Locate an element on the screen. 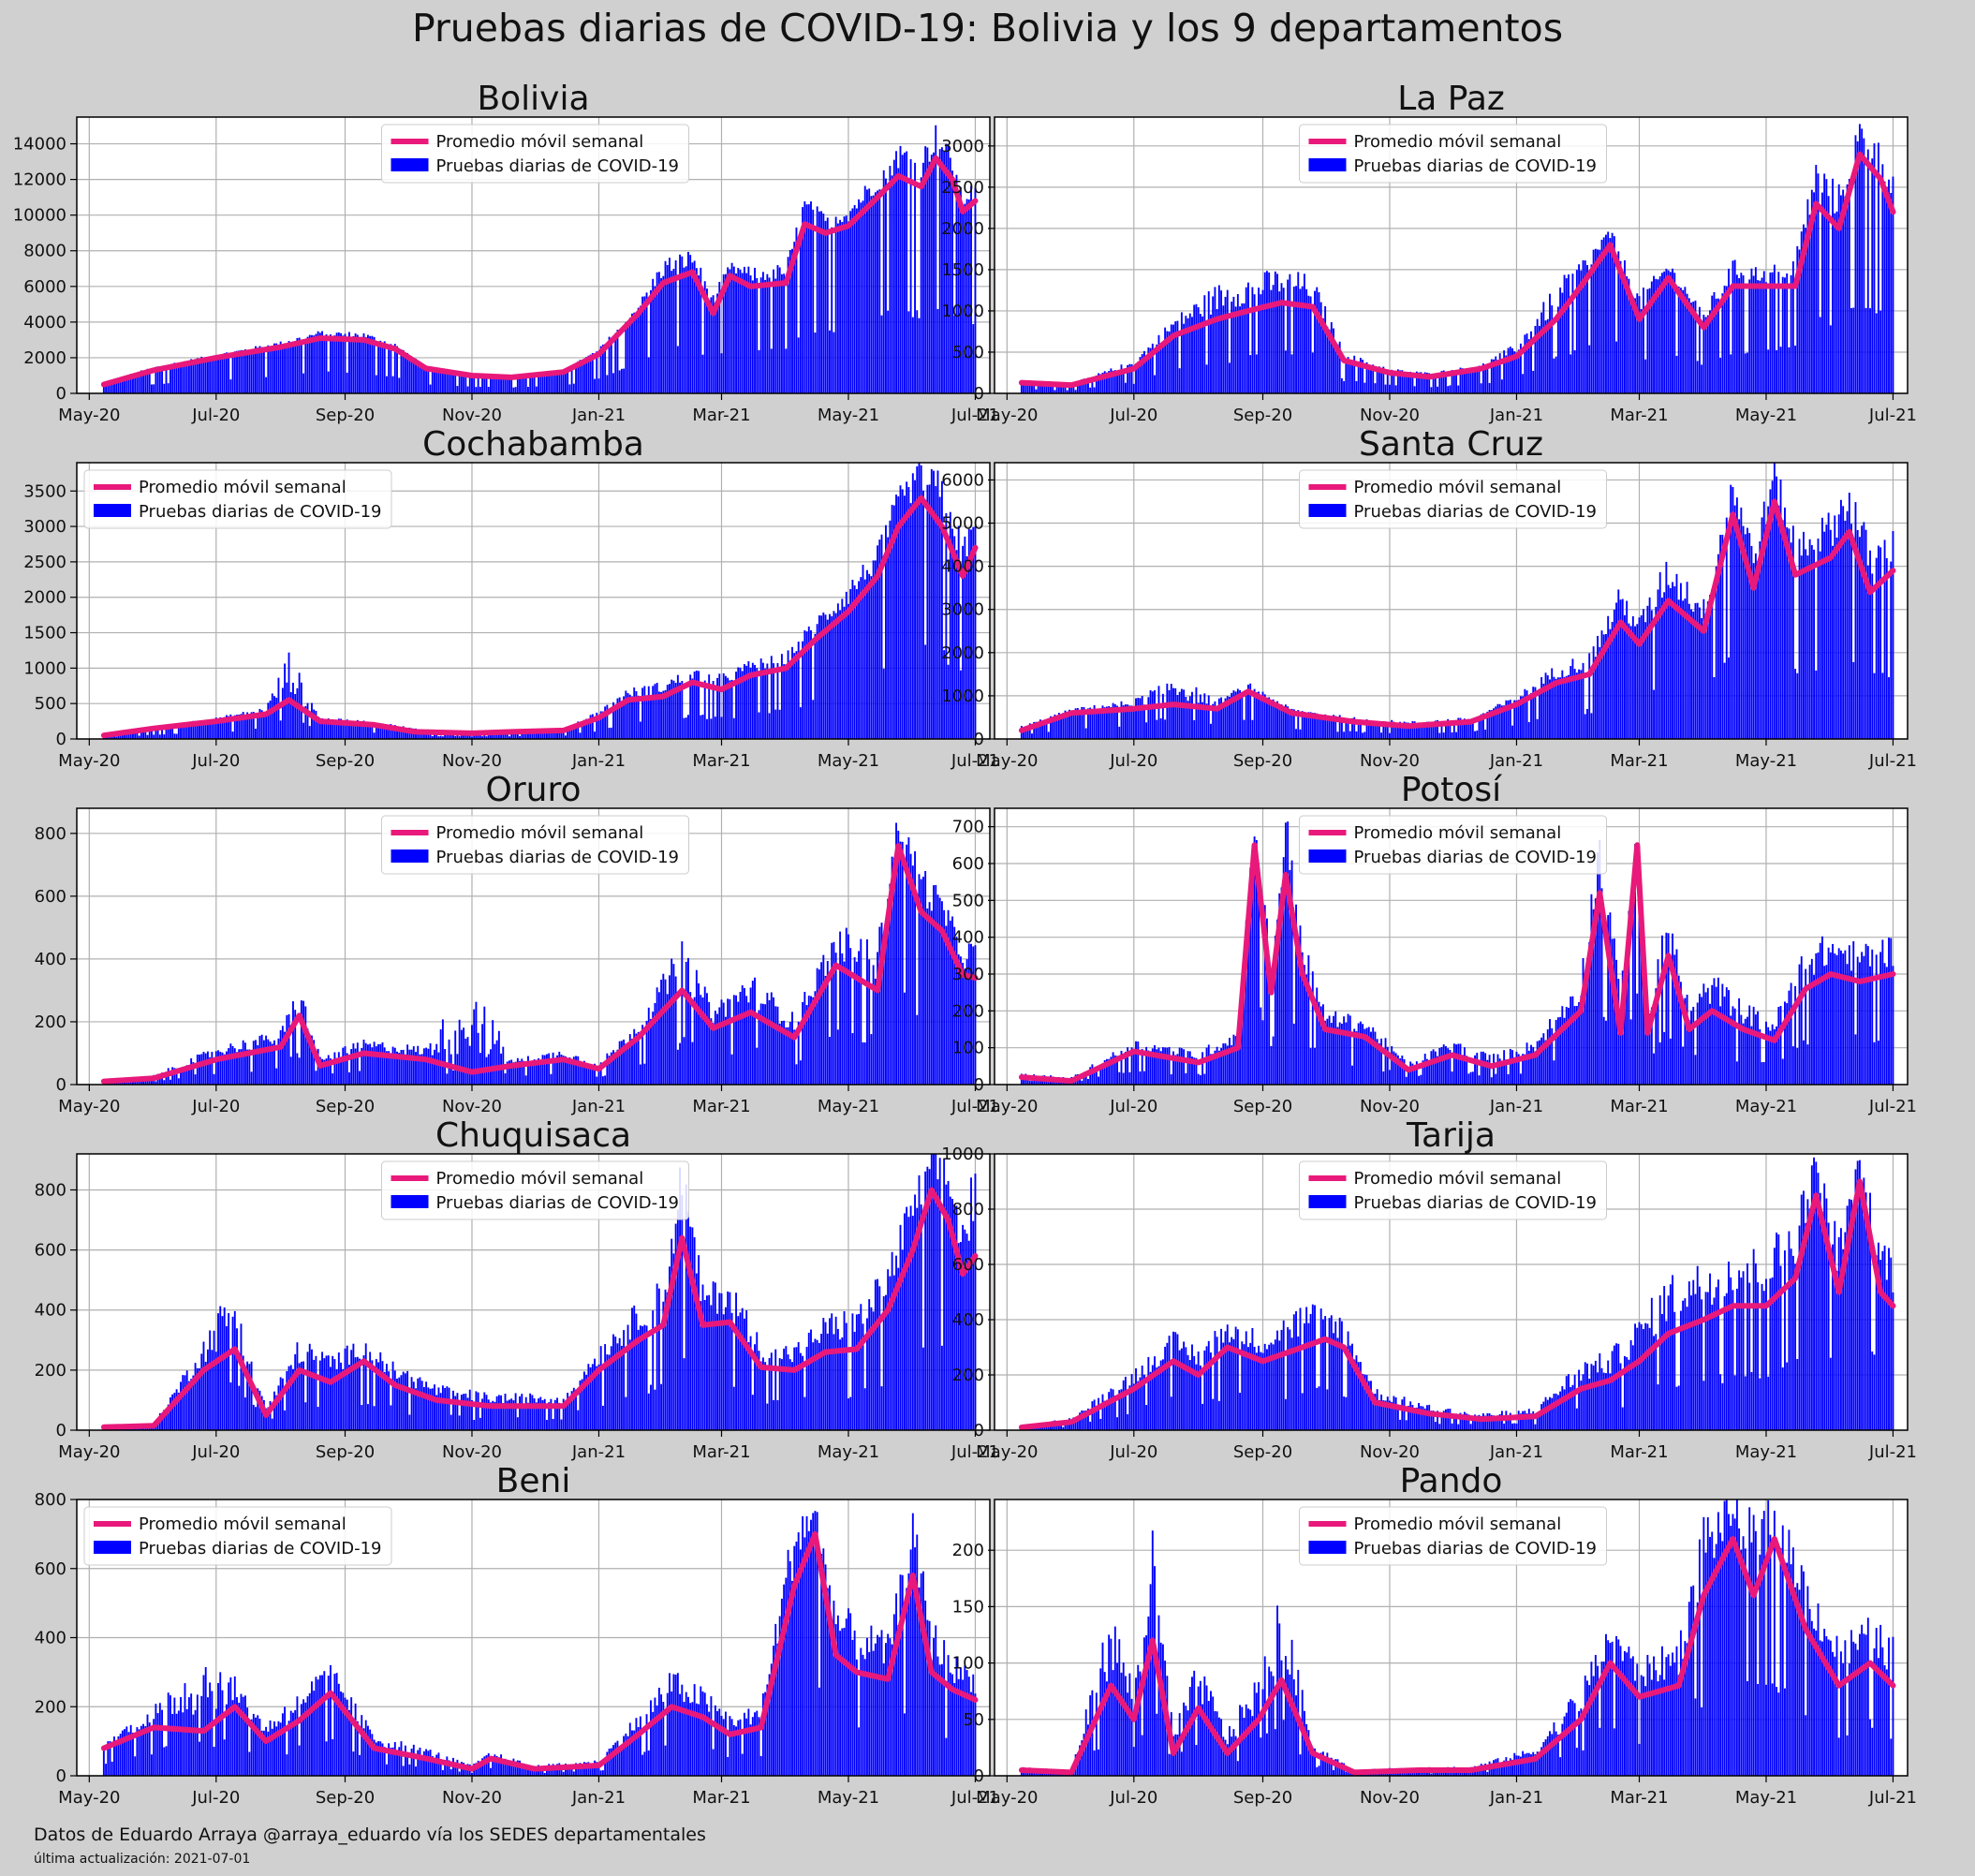 The width and height of the screenshot is (1975, 1876). legend-bar-label: Pruebas diarias de COVID-19 is located at coordinates (558, 857).